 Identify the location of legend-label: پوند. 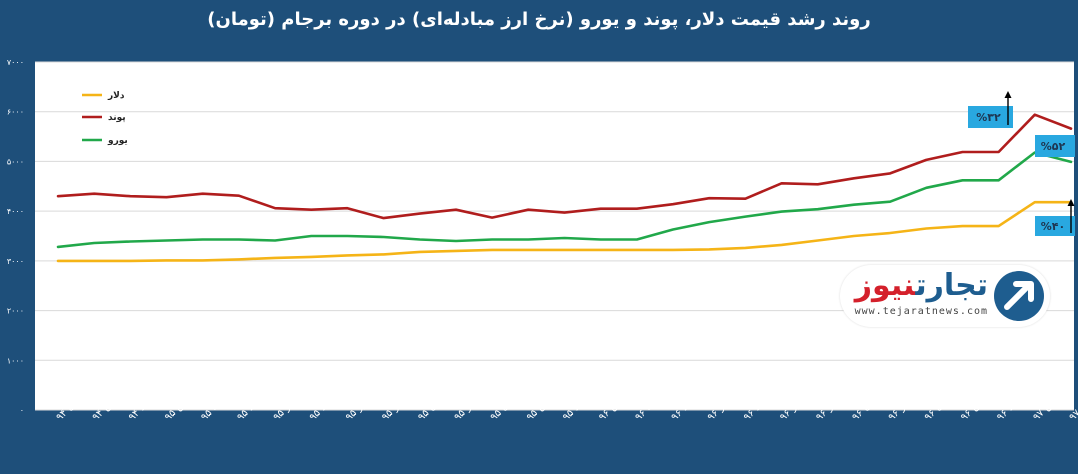
(117, 118).